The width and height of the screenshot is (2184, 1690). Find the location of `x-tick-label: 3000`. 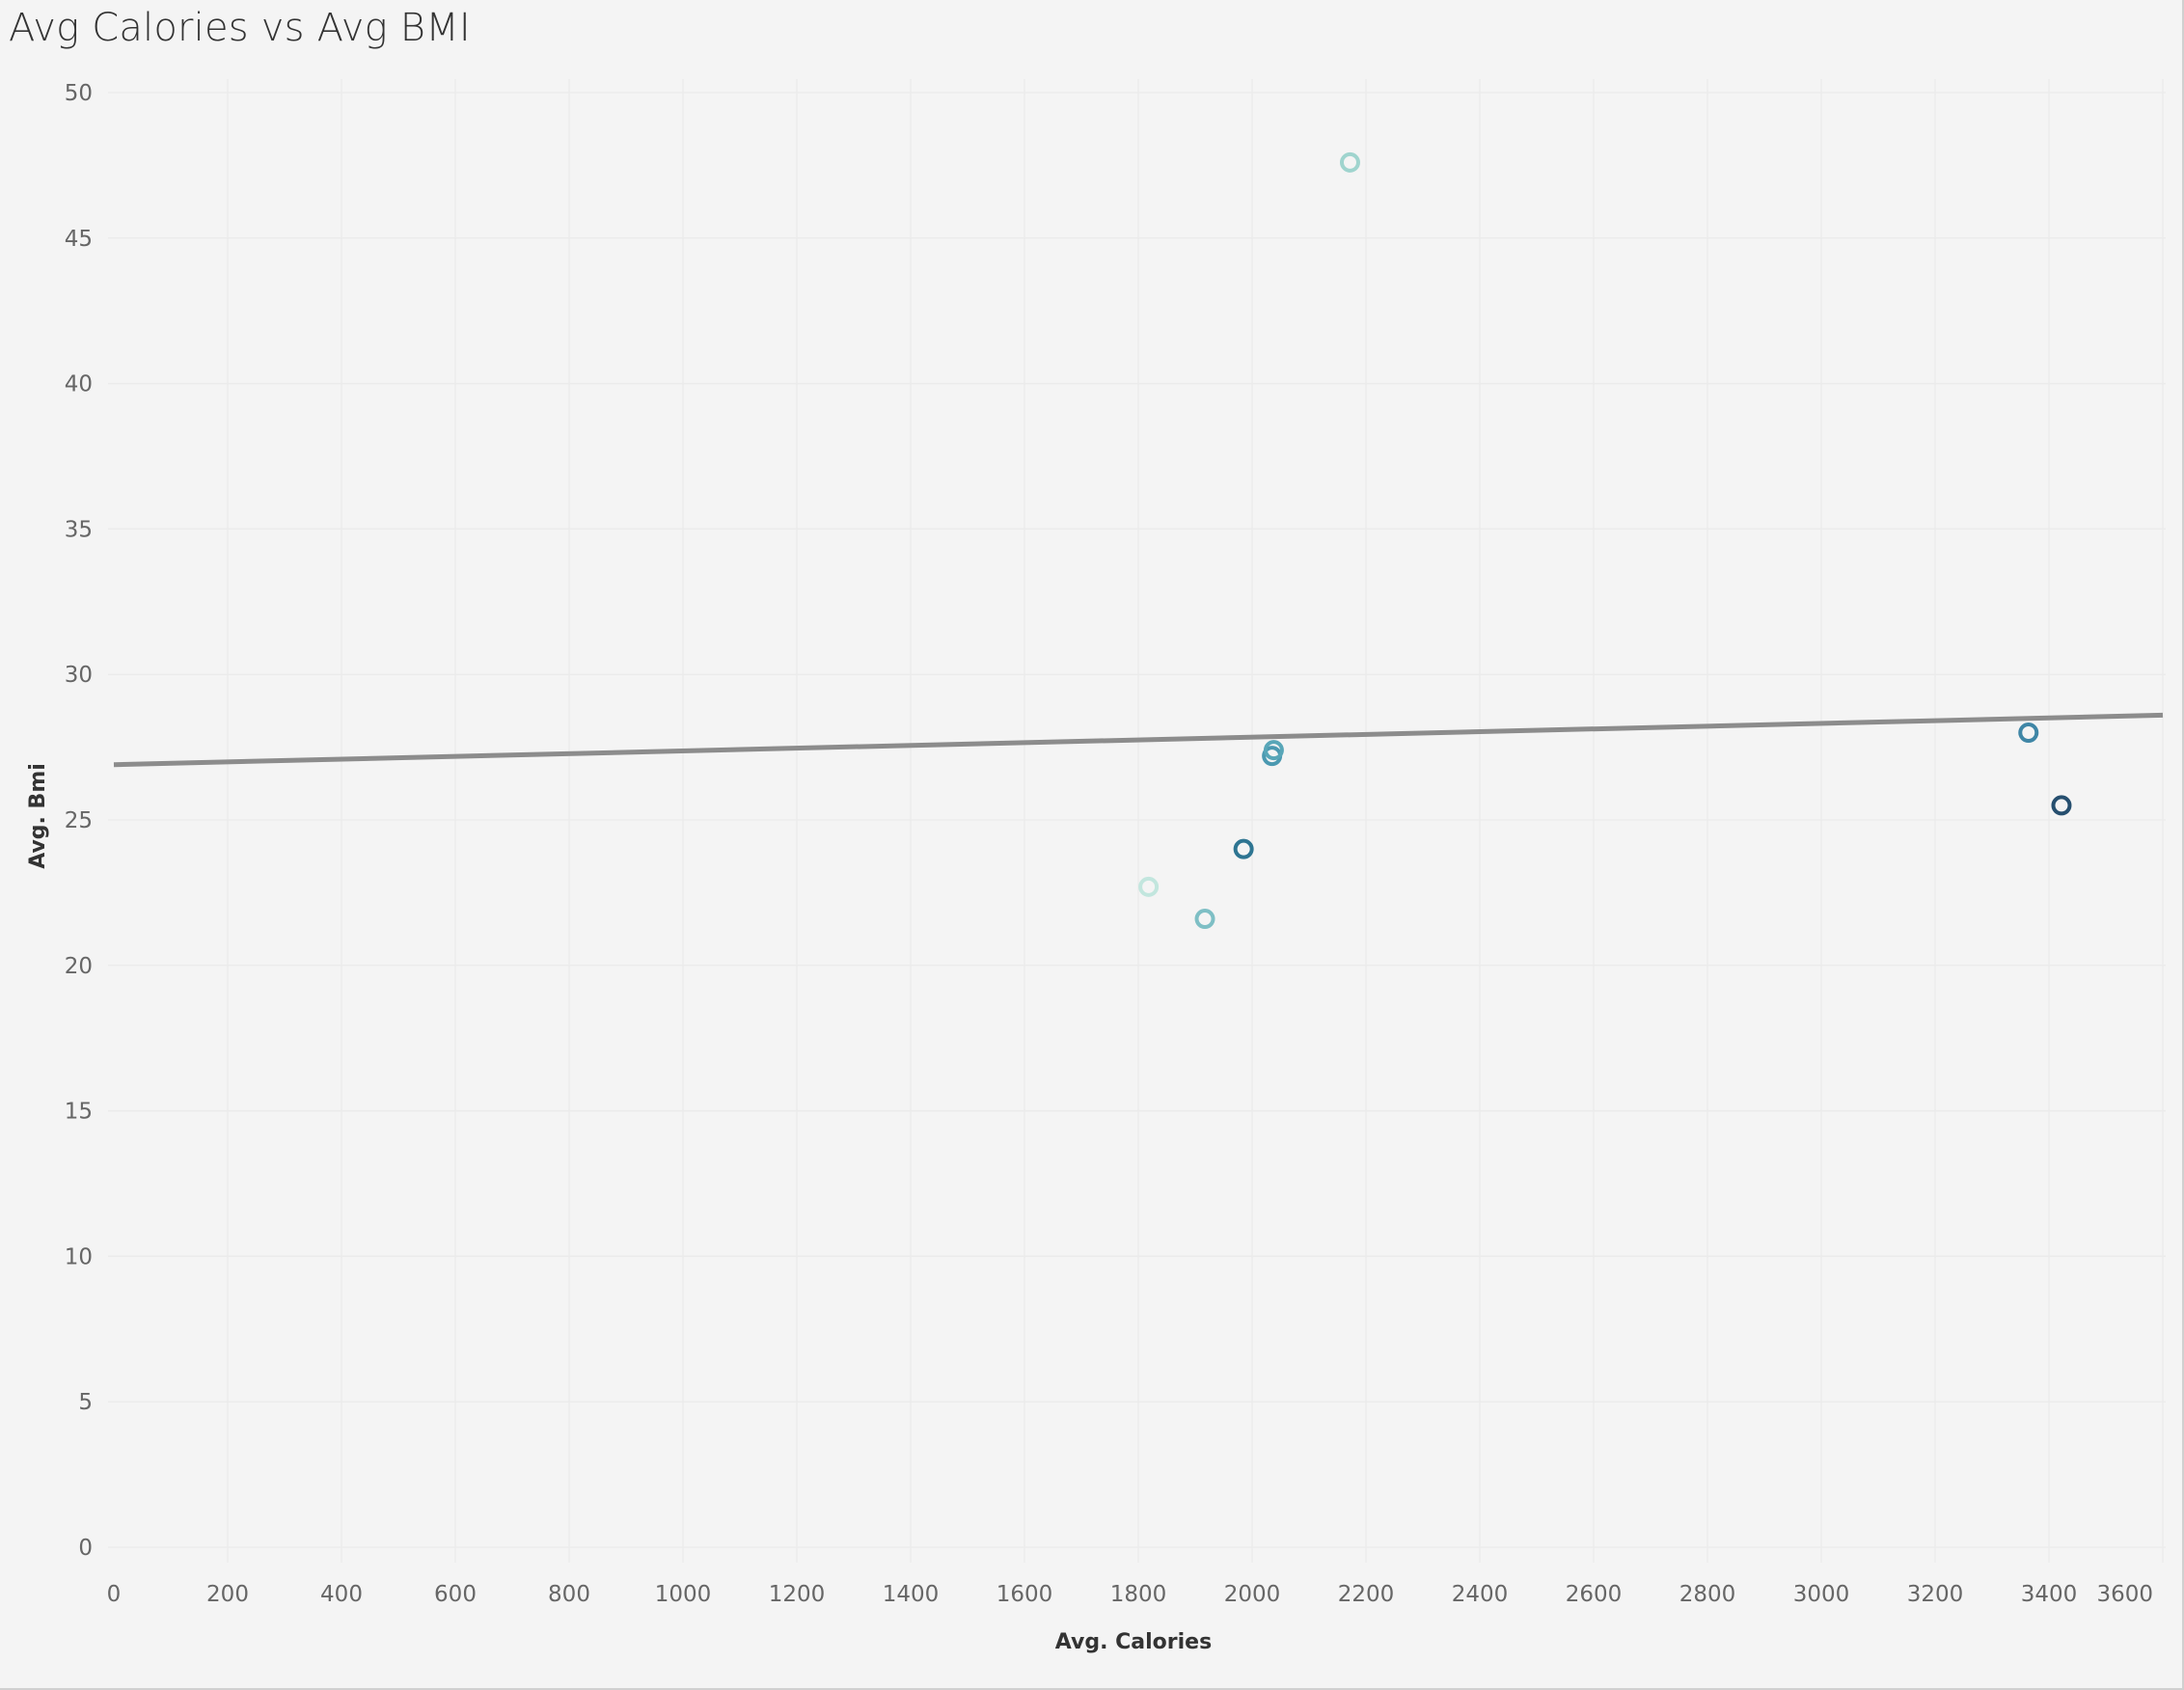

x-tick-label: 3000 is located at coordinates (1822, 1594).